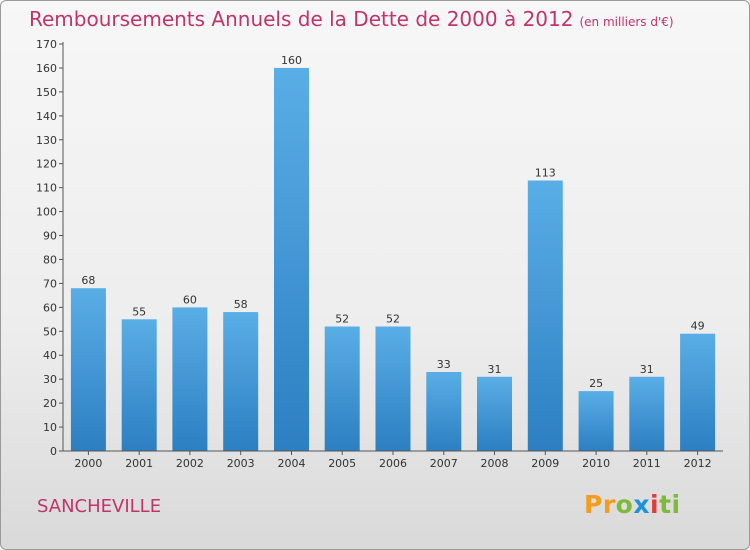 The image size is (750, 550). What do you see at coordinates (50, 427) in the screenshot?
I see `y-tick-label: 10` at bounding box center [50, 427].